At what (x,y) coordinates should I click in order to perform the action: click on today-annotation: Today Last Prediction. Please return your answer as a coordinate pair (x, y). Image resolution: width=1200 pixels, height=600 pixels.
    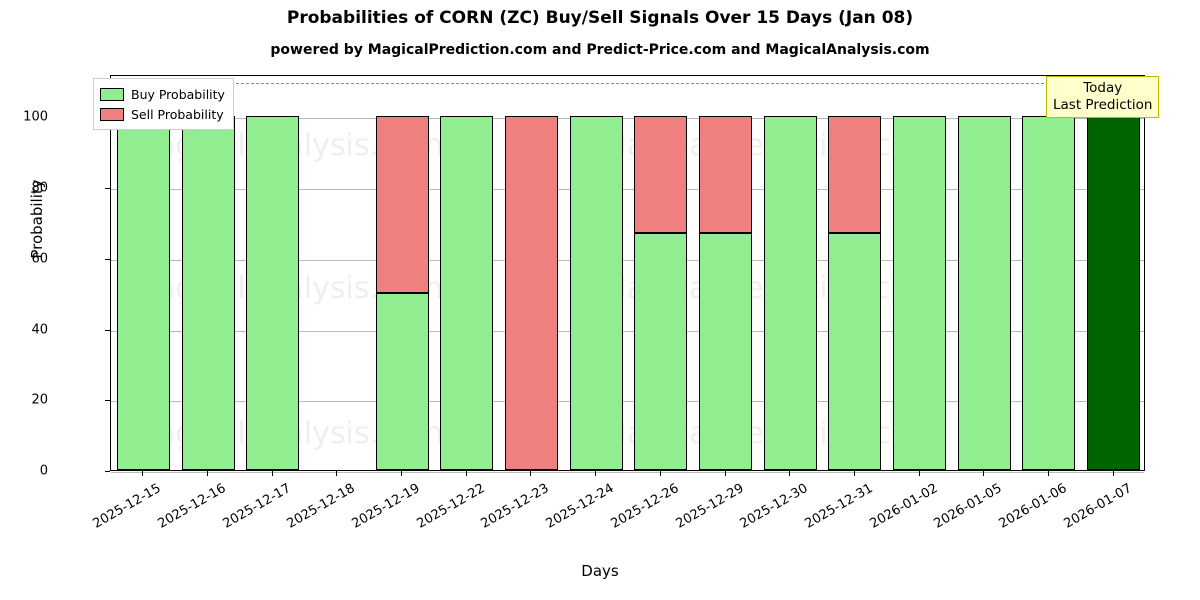
    Looking at the image, I should click on (1103, 97).